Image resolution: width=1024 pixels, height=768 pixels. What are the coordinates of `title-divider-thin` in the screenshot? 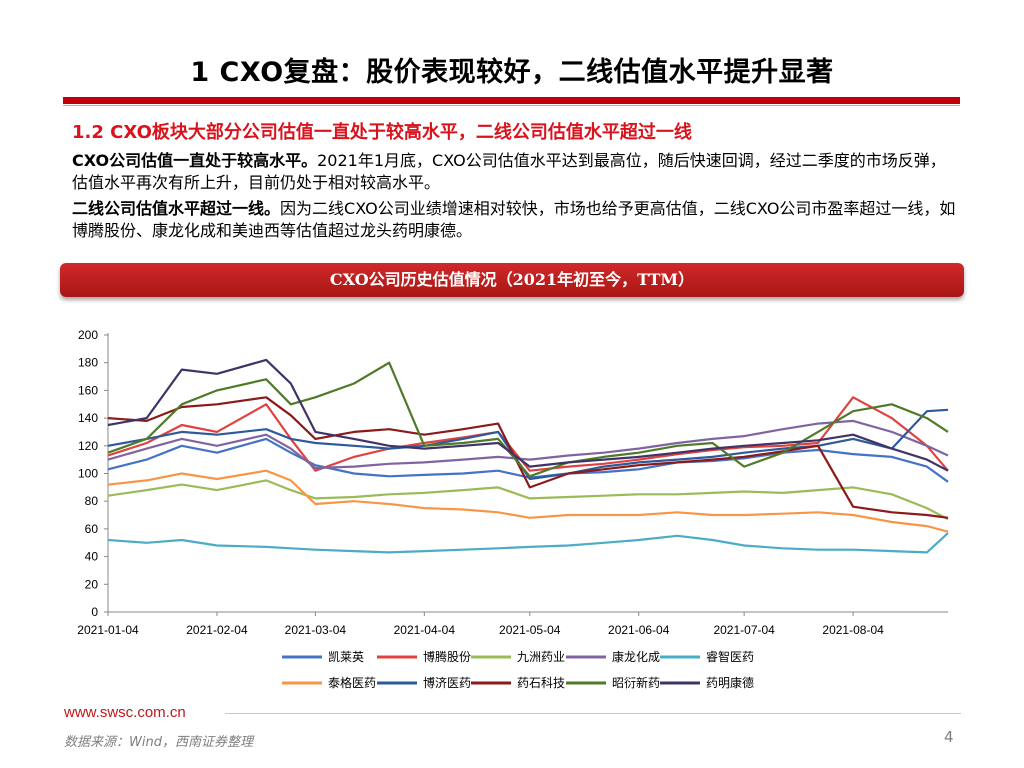 It's located at (511, 105).